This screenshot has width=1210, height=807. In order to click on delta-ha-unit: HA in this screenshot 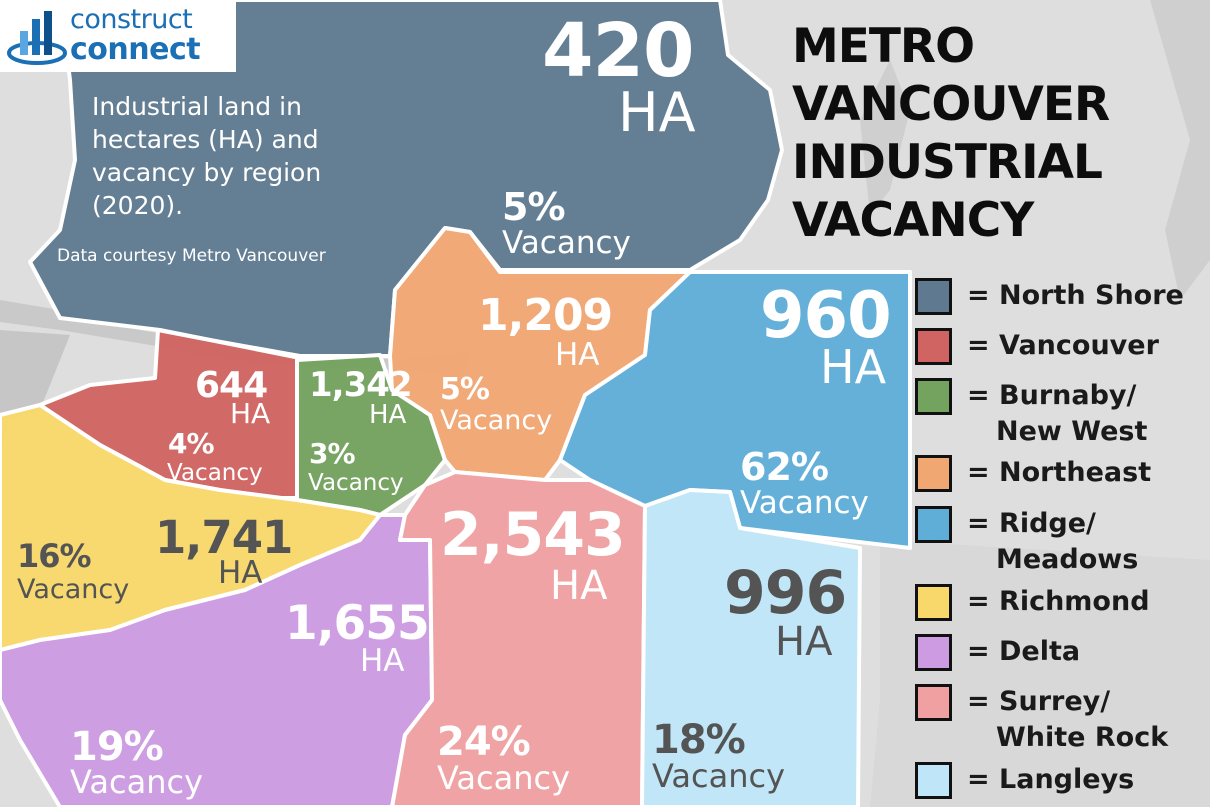, I will do `click(382, 661)`.